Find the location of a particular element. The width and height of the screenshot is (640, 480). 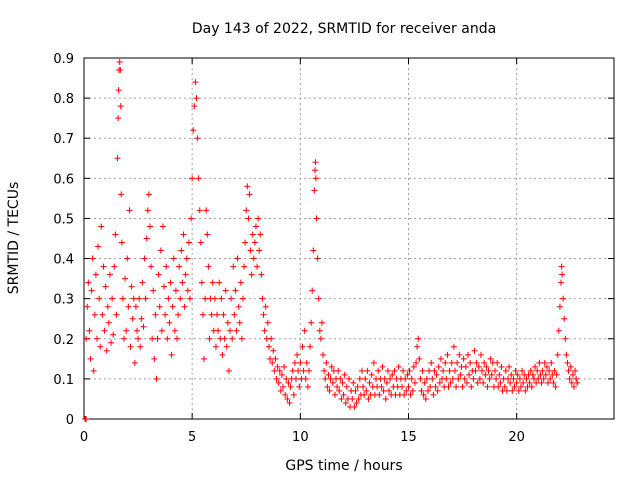

y-tick-label: 0.4 is located at coordinates (63, 260).